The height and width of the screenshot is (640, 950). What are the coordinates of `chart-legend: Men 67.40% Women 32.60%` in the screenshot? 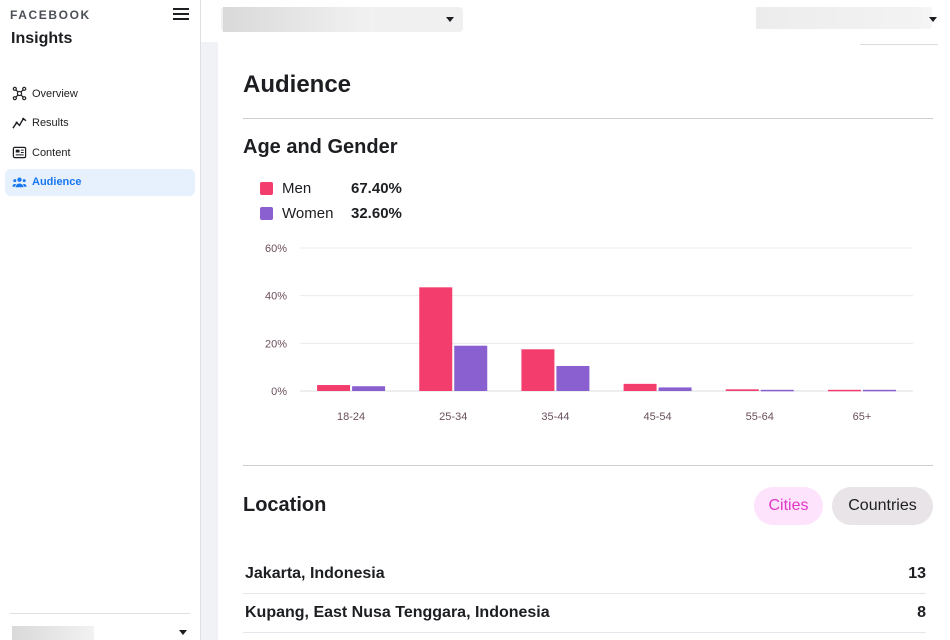 It's located at (331, 201).